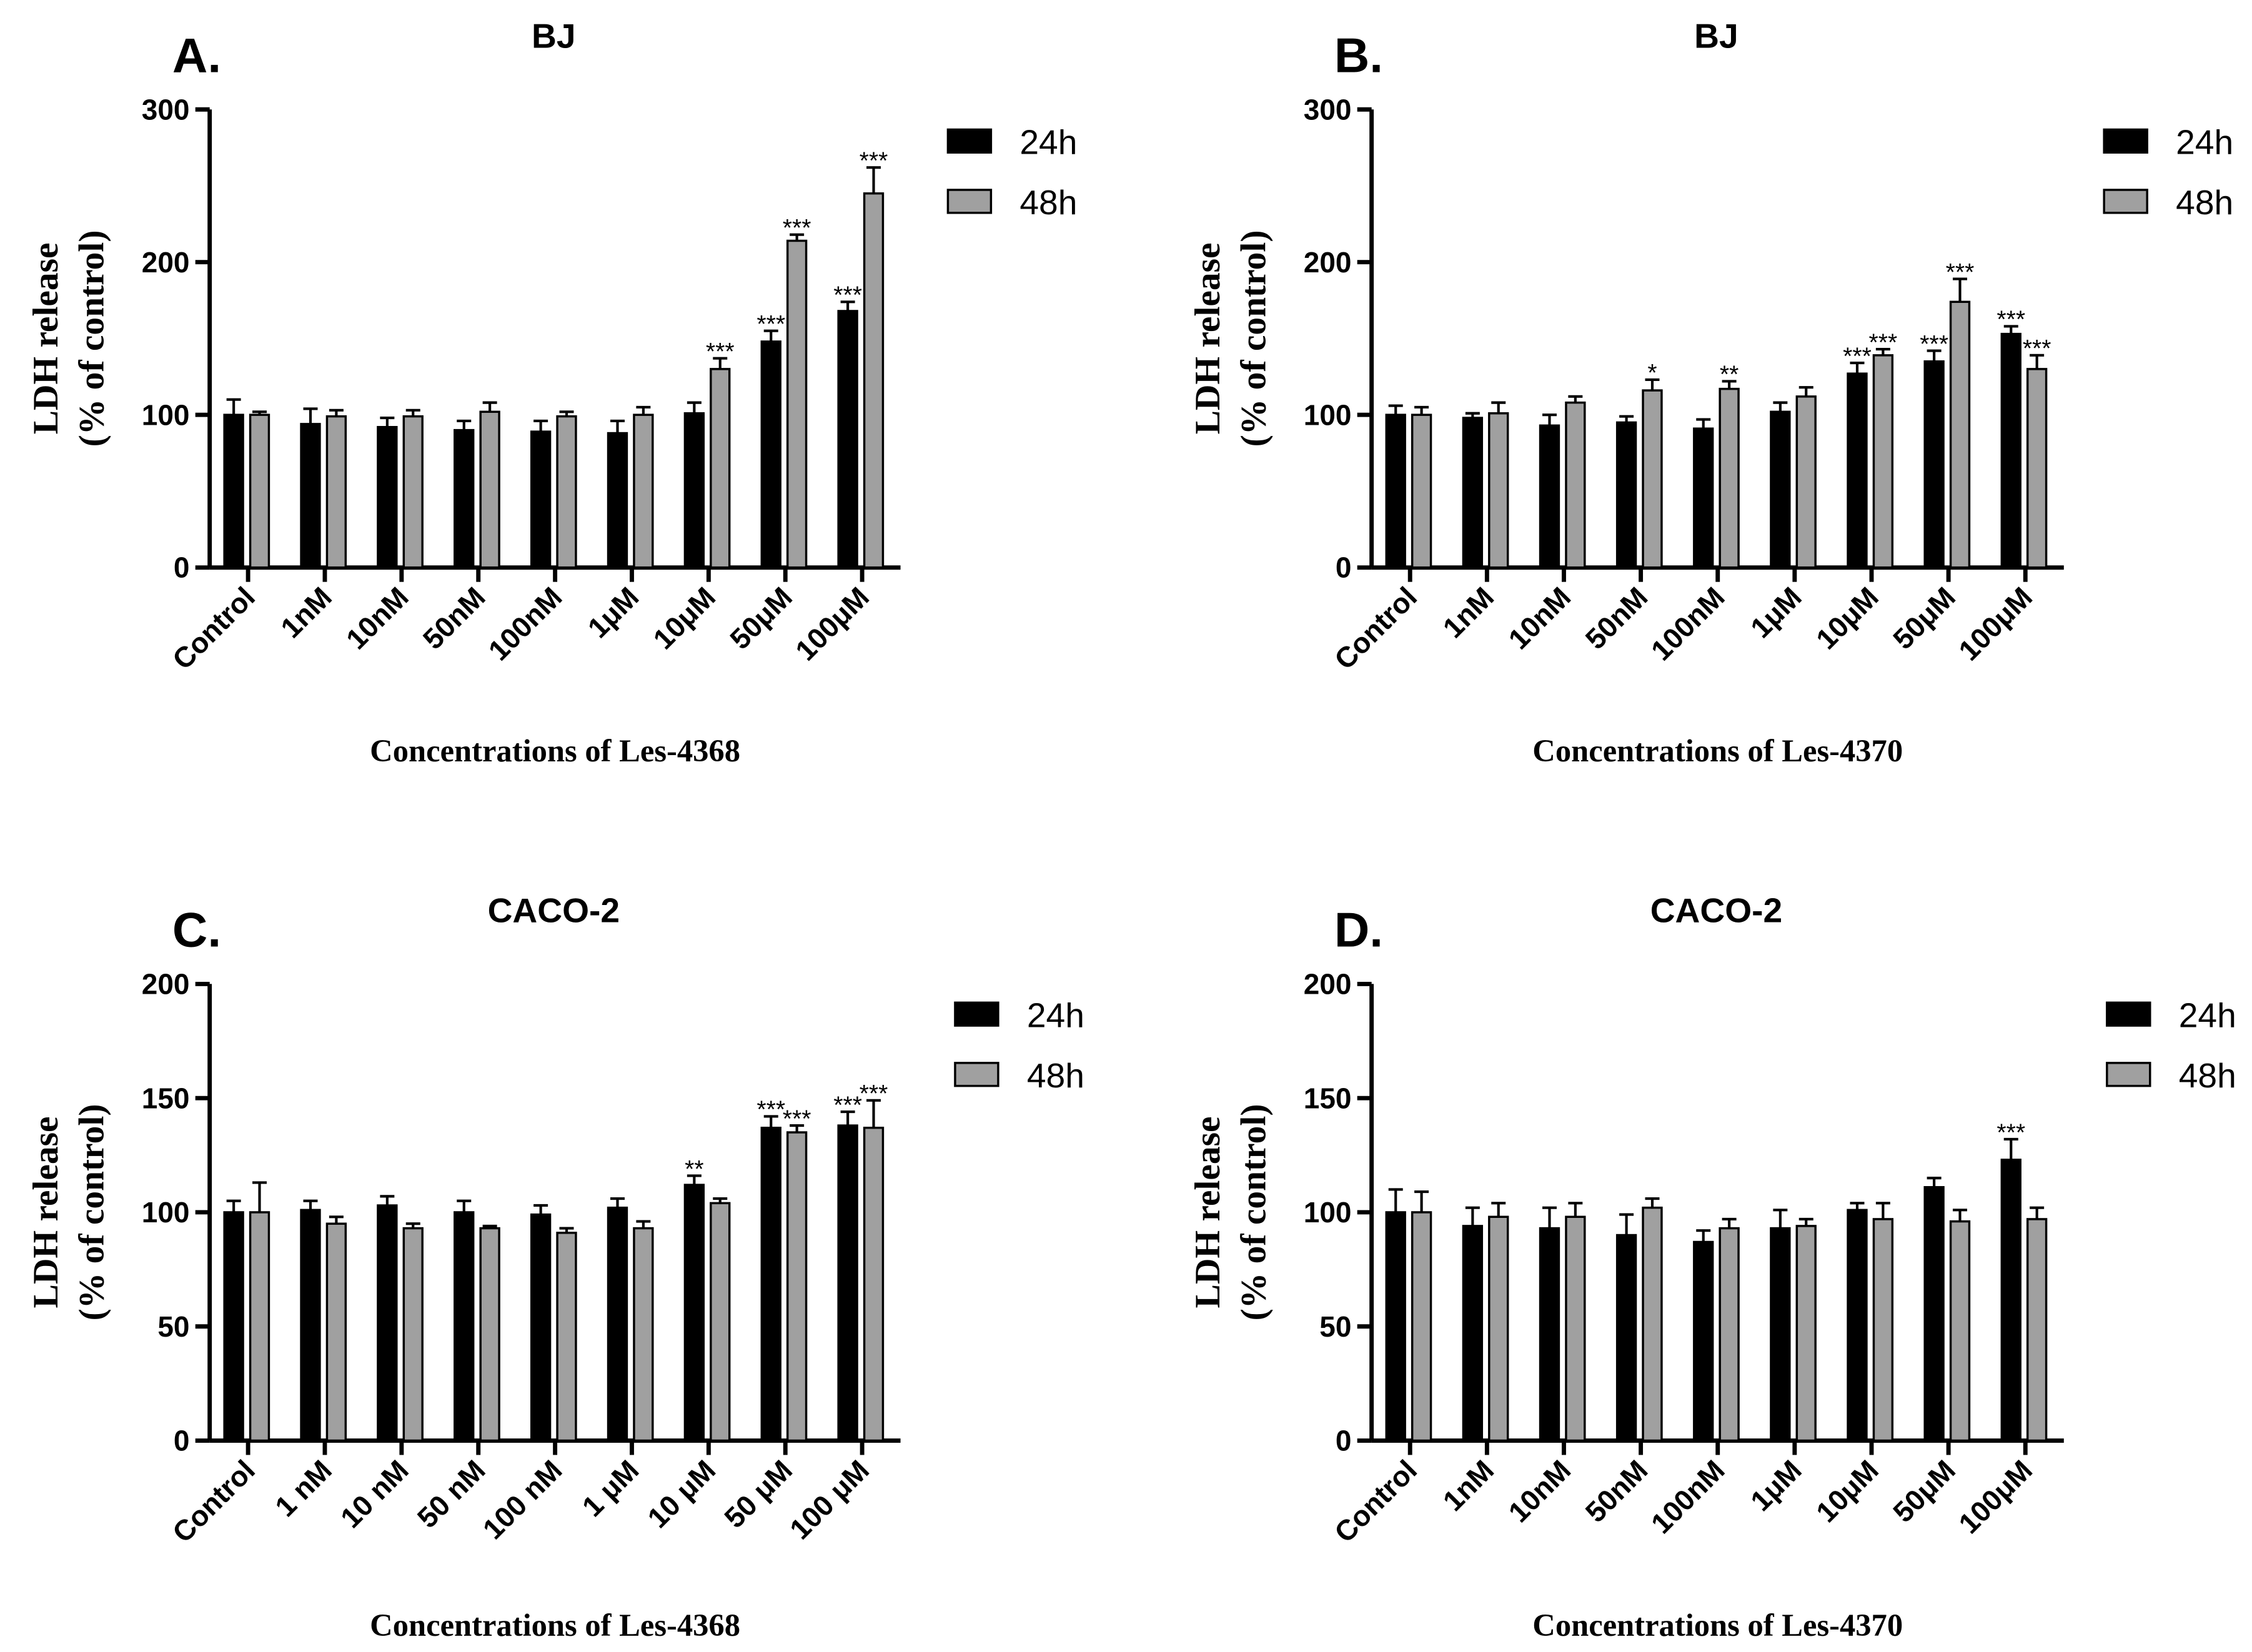 The height and width of the screenshot is (1652, 2252). Describe the element at coordinates (554, 910) in the screenshot. I see `chart-title: CACO-2` at that location.